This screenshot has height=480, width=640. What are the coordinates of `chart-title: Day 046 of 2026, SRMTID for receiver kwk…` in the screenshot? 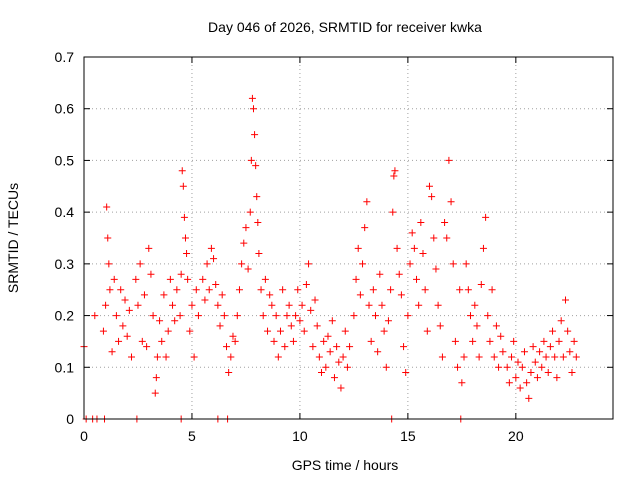 It's located at (345, 27).